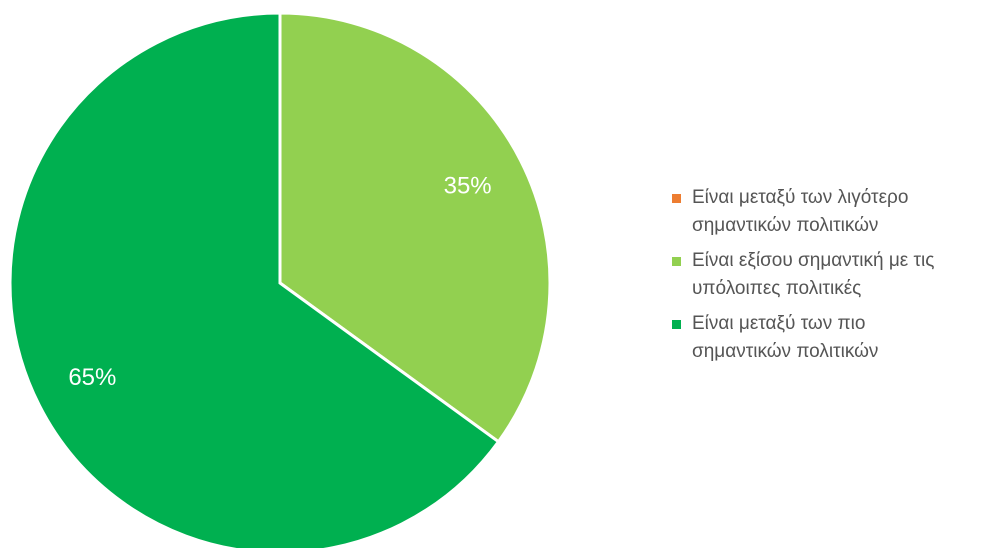 The width and height of the screenshot is (987, 548). I want to click on legend-label-equally-important-line1: Είναι εξίσου σημαντική με τις, so click(813, 260).